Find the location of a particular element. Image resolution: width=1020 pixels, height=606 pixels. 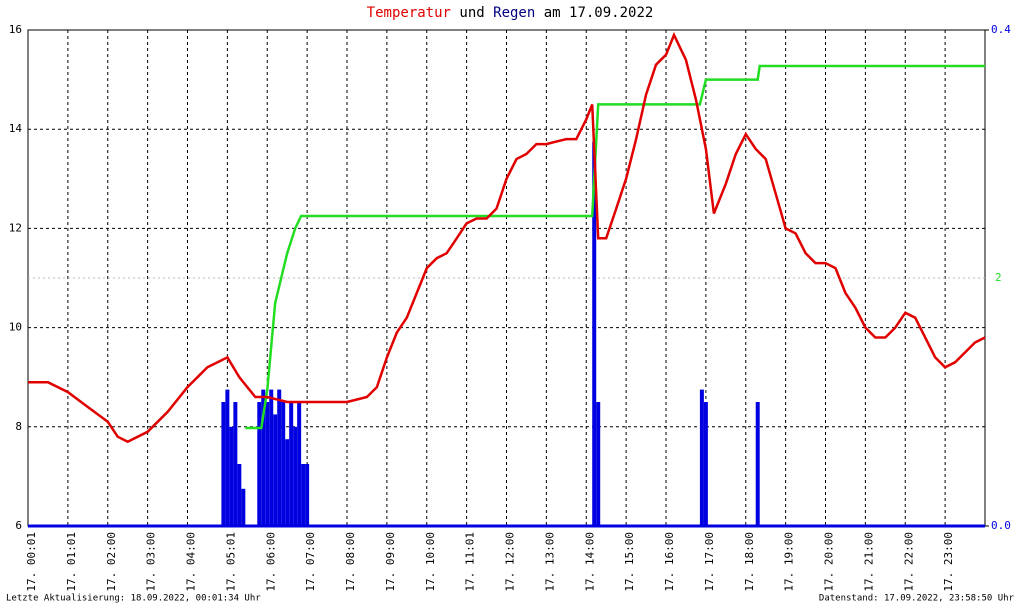

y2-tick-label: 0.4 is located at coordinates (1001, 29).